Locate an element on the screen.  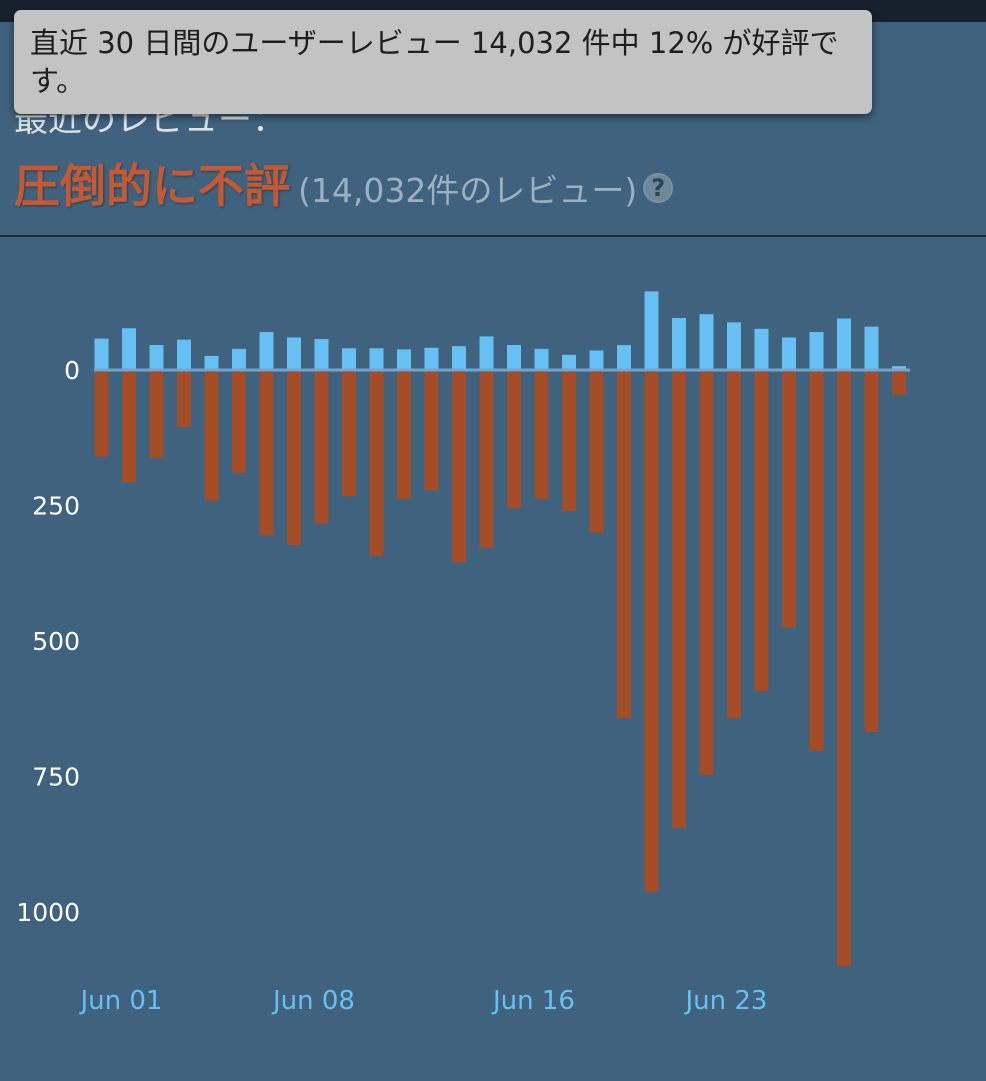
y-tick-label: 1000 is located at coordinates (48, 912).